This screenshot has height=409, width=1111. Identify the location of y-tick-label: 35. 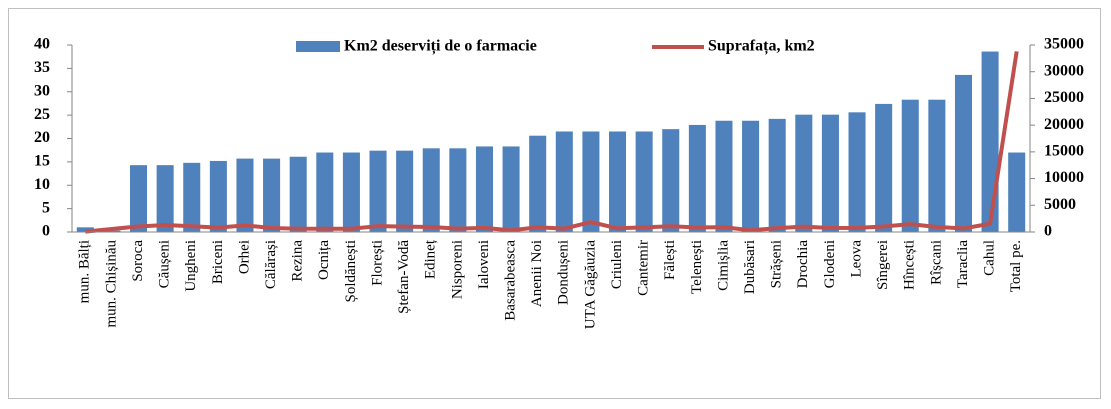
(42, 67).